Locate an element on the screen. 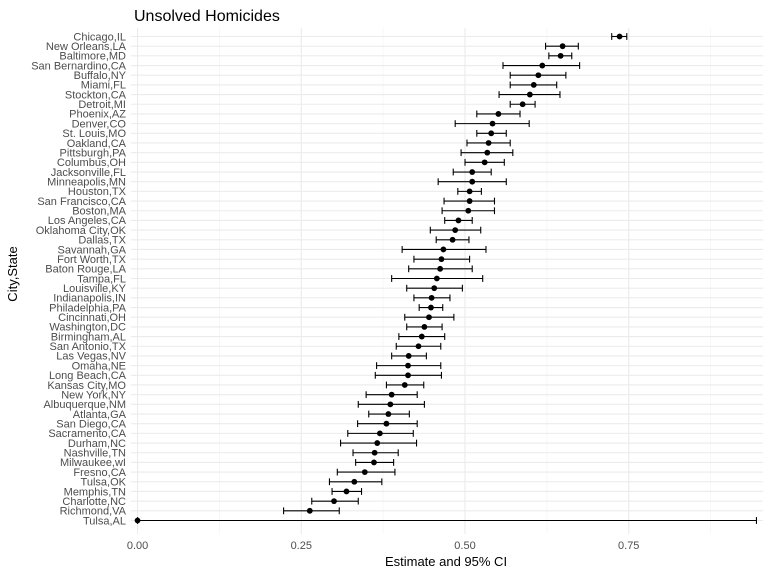  y-tick-label: Buffalo,NY is located at coordinates (100, 76).